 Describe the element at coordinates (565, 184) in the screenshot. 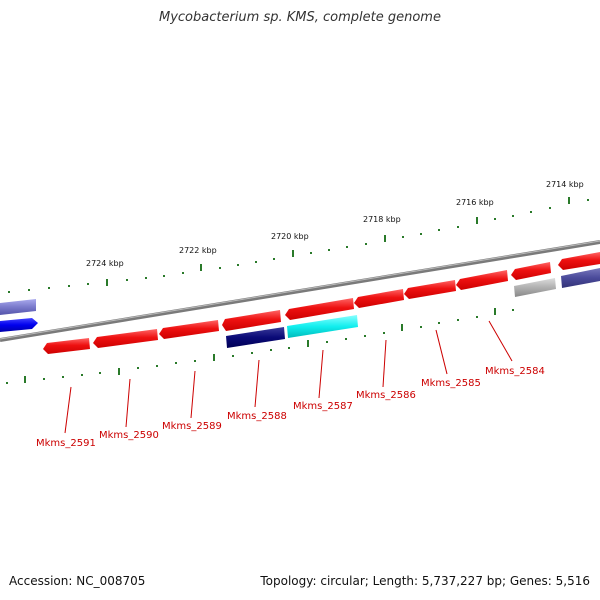

I see `scale-label-2714: 2714 kbp` at that location.